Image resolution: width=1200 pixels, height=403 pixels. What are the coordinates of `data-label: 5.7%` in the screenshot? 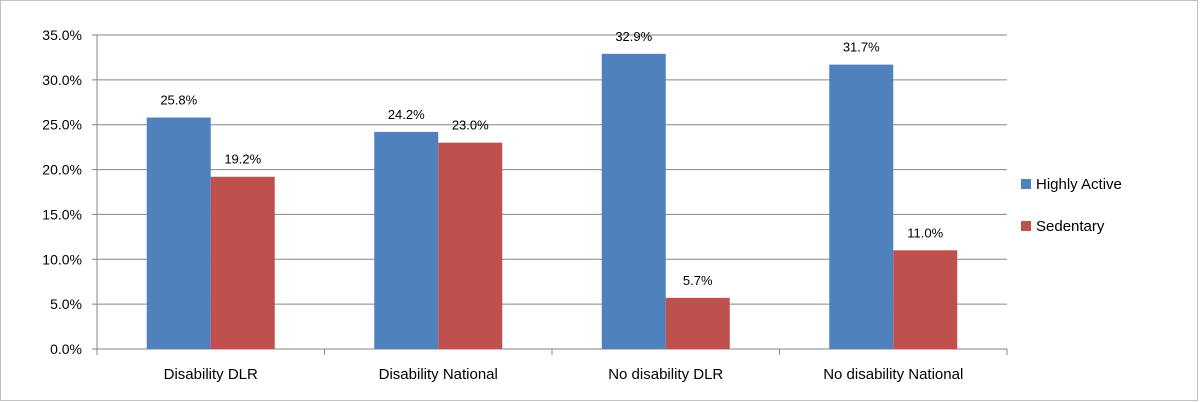 It's located at (698, 280).